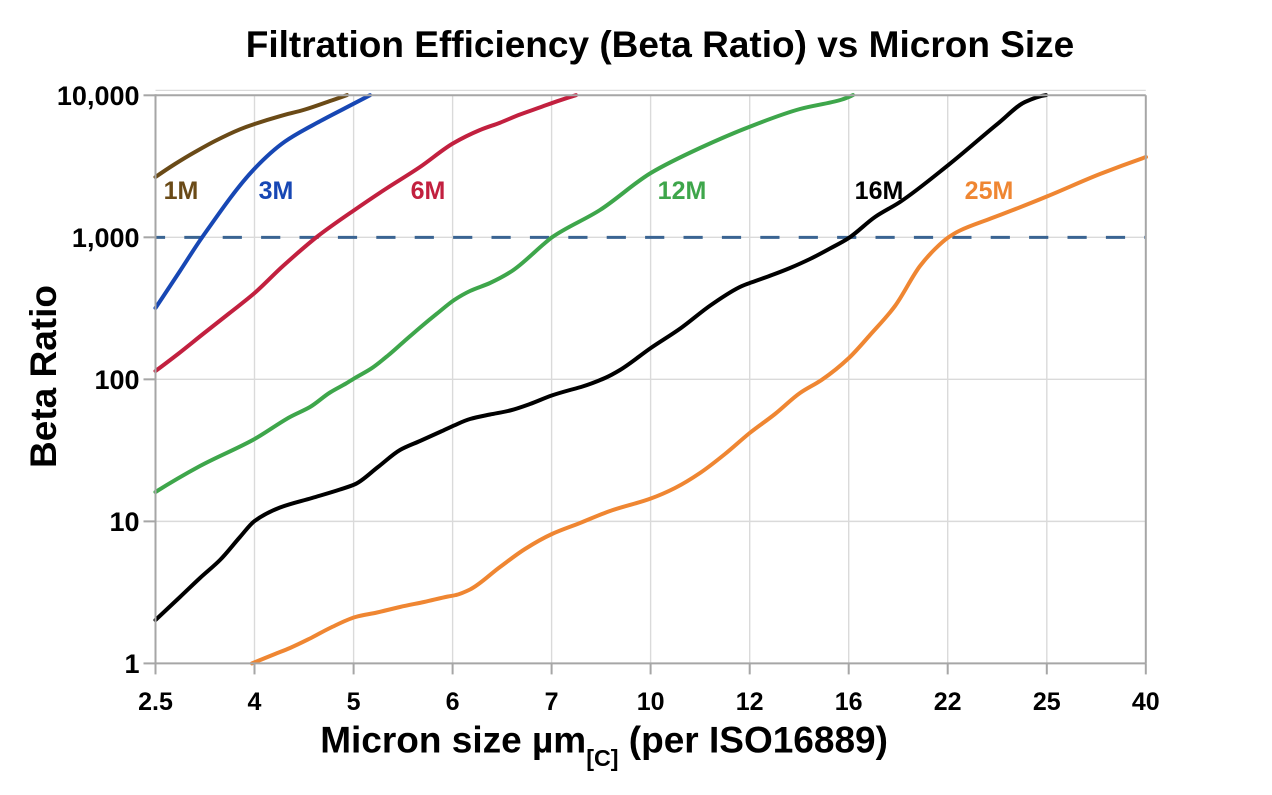 Image resolution: width=1272 pixels, height=795 pixels. Describe the element at coordinates (989, 191) in the screenshot. I see `svg-text: 25M` at that location.